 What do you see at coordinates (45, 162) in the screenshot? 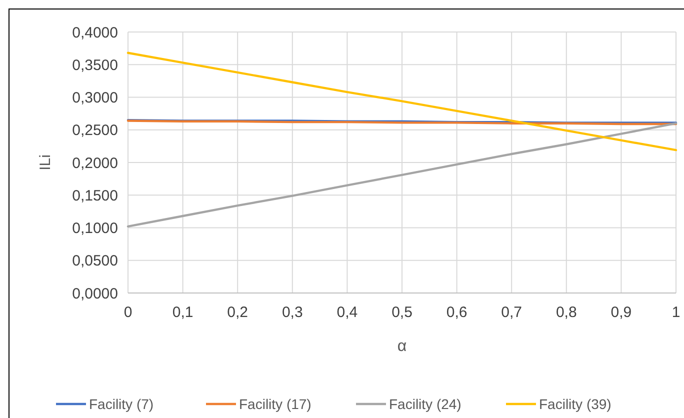
I see `y-axis-title: ILi` at bounding box center [45, 162].